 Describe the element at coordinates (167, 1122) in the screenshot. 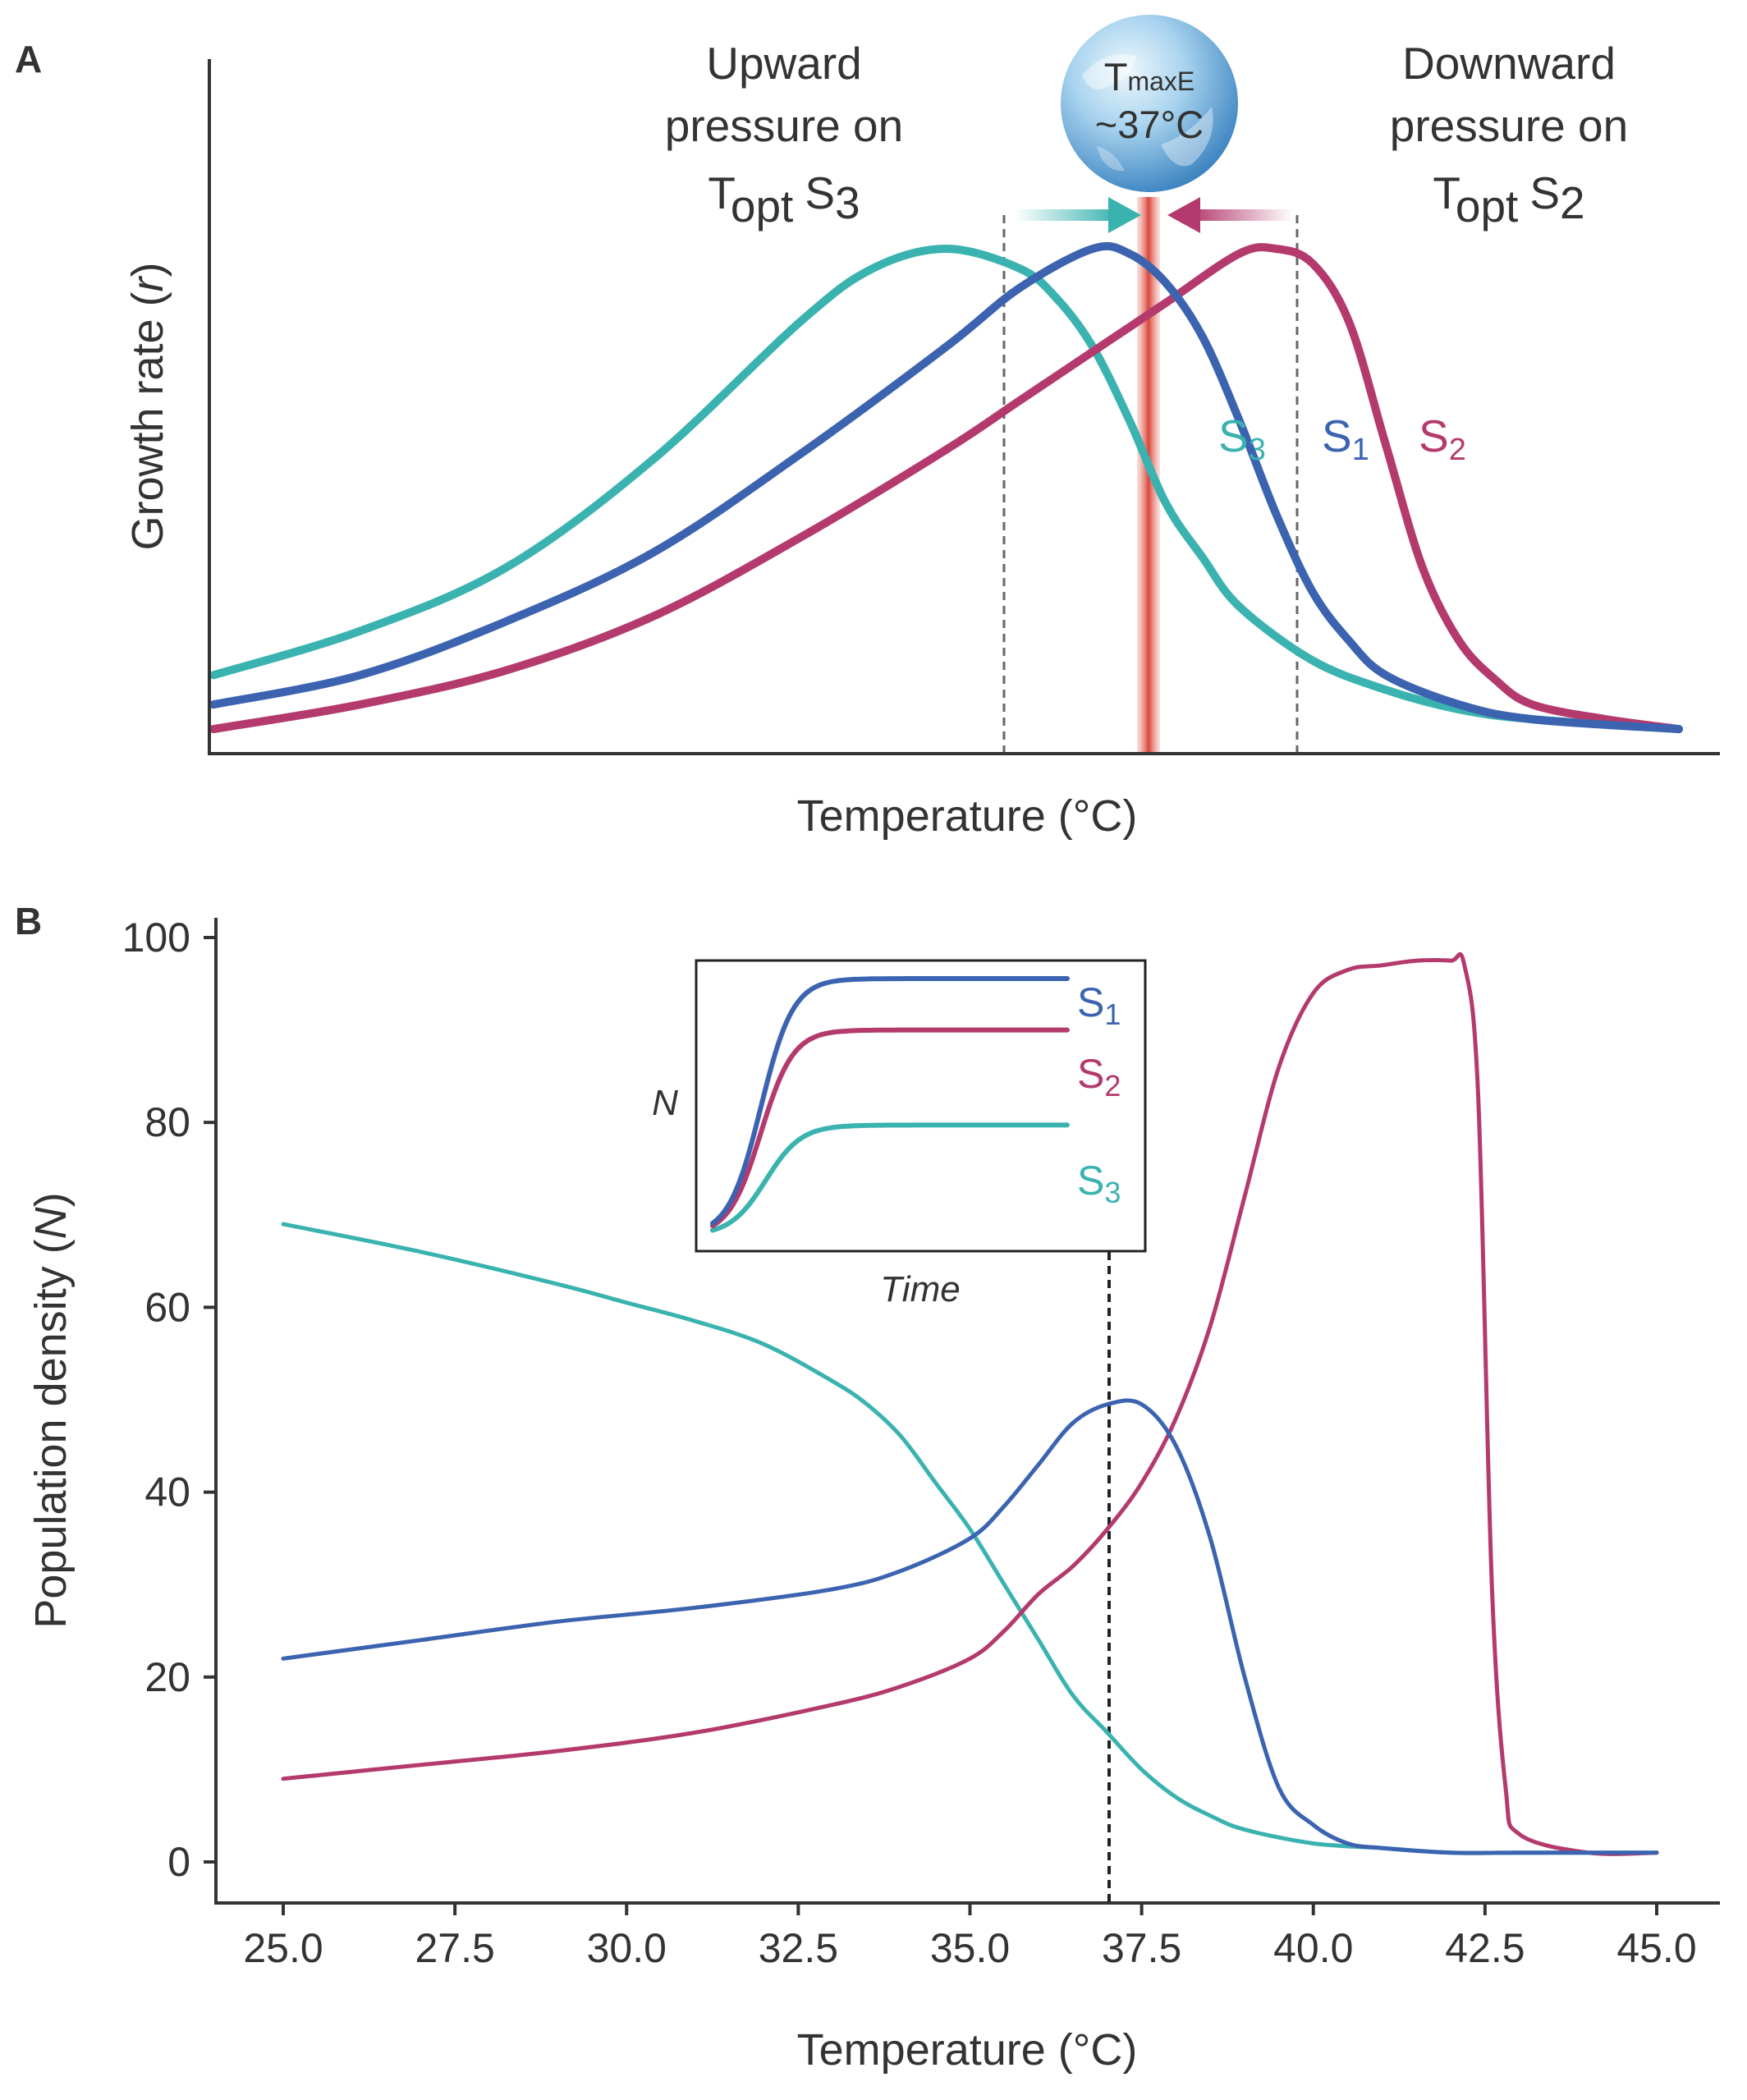

I see `y-tick-label: 80` at that location.